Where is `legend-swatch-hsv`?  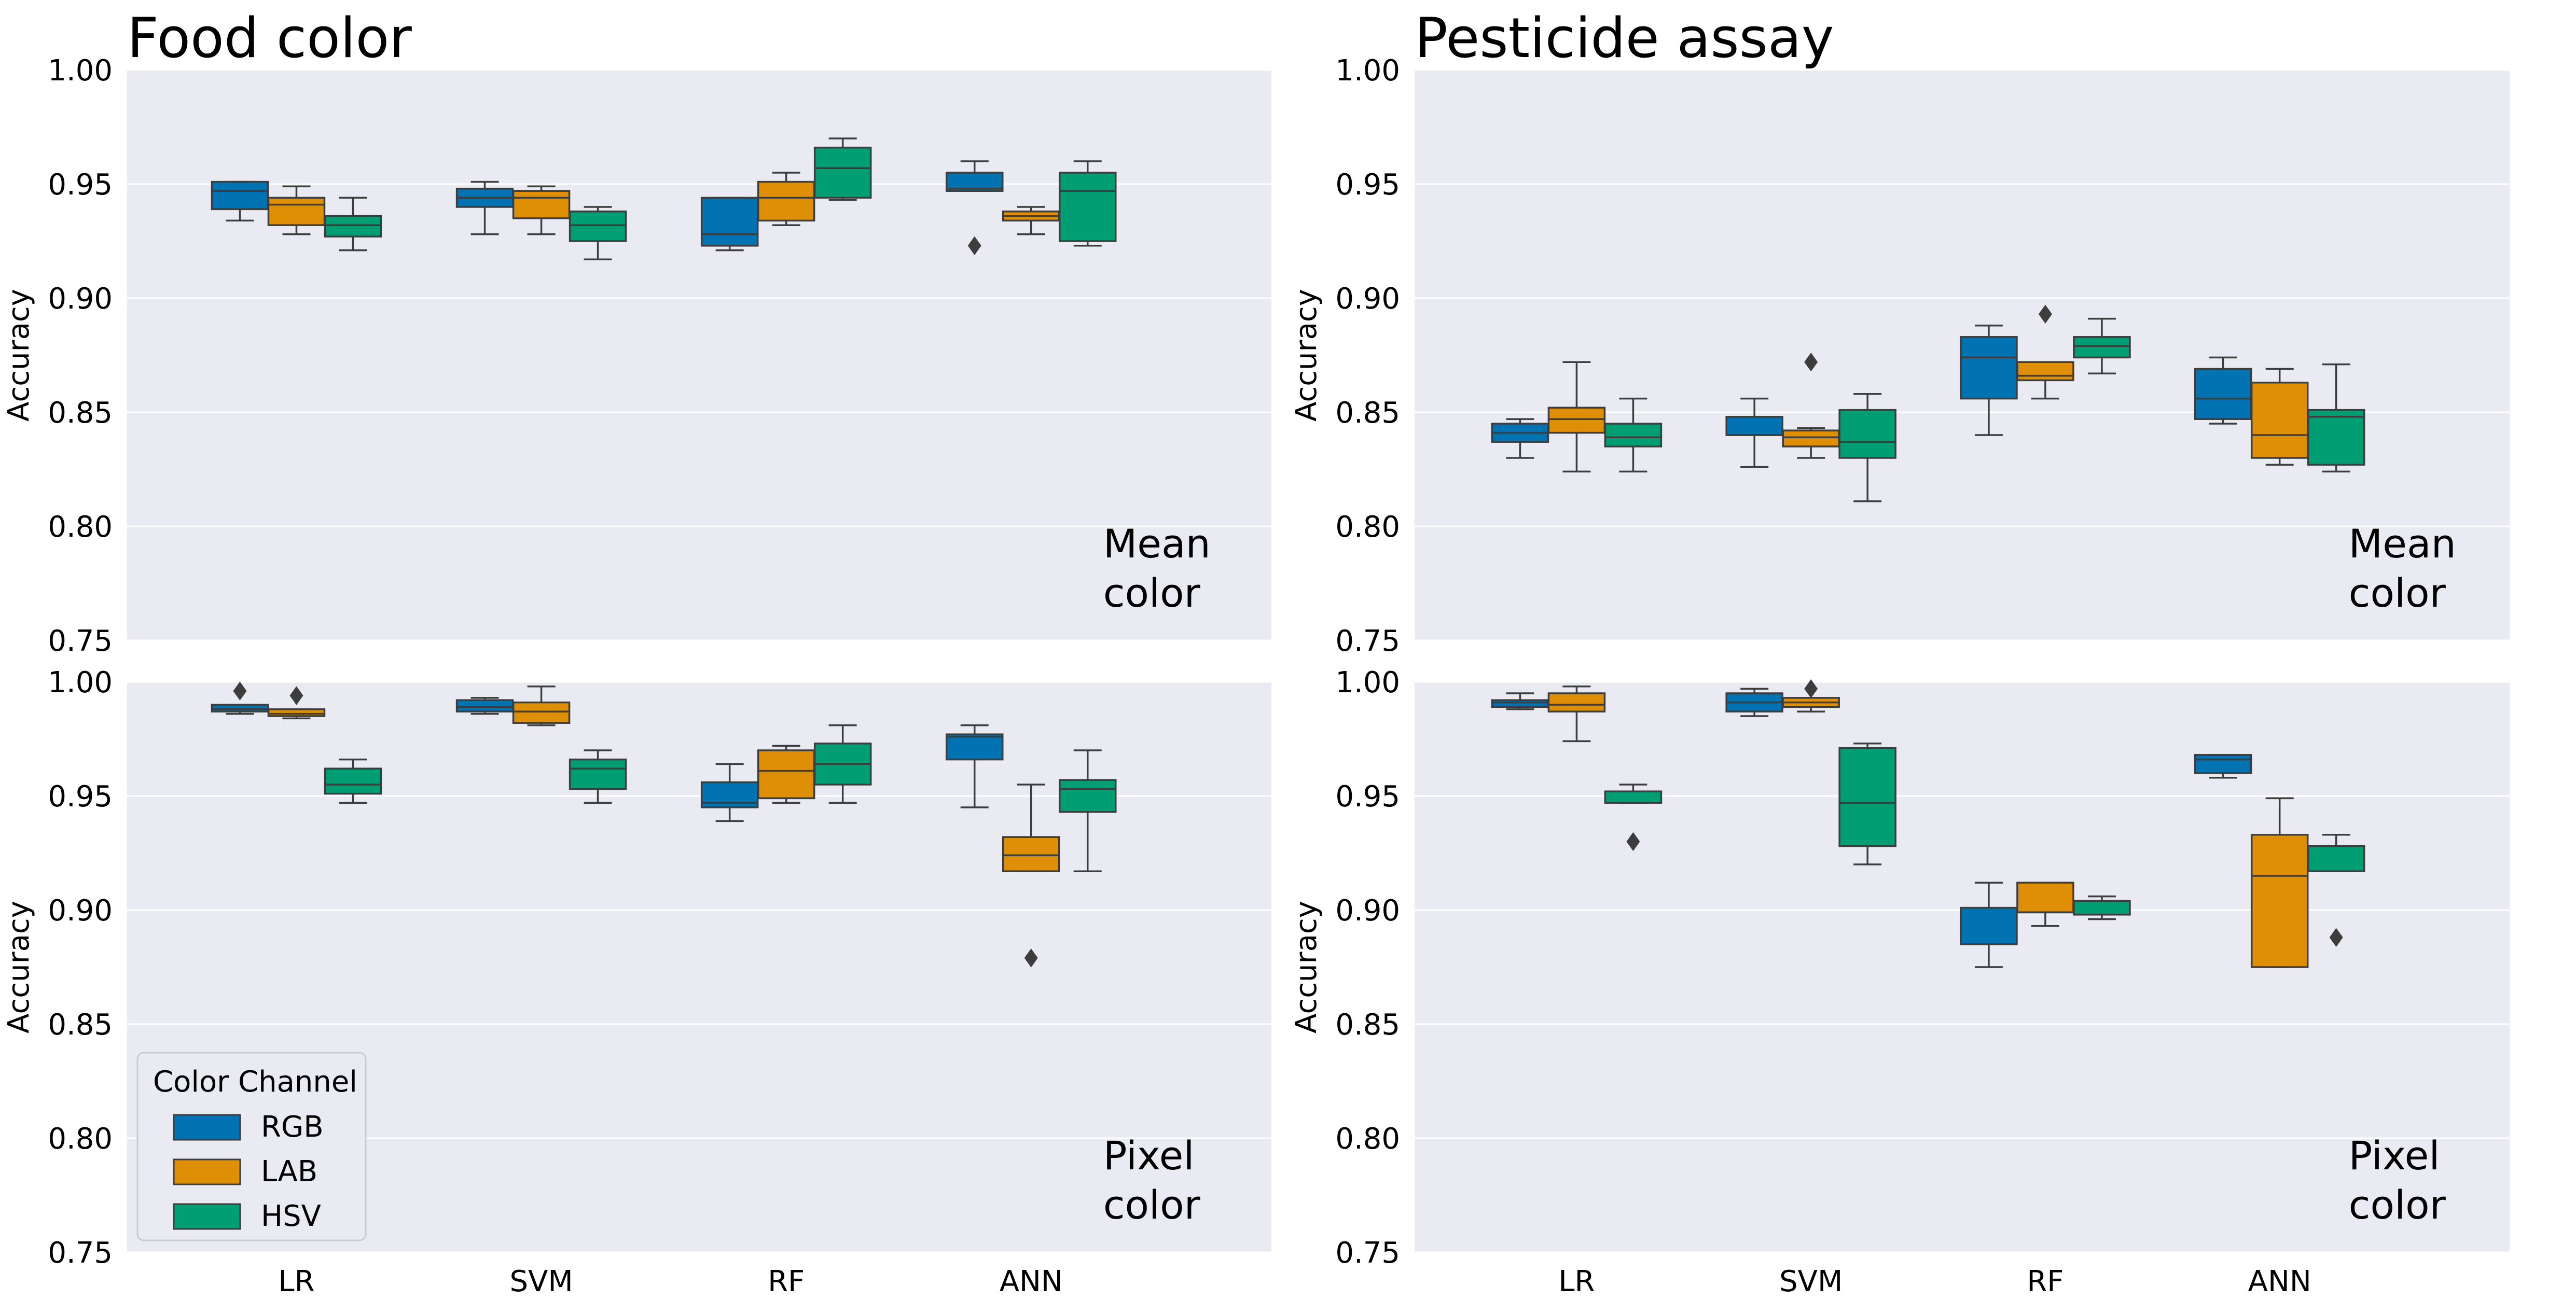 legend-swatch-hsv is located at coordinates (207, 1216).